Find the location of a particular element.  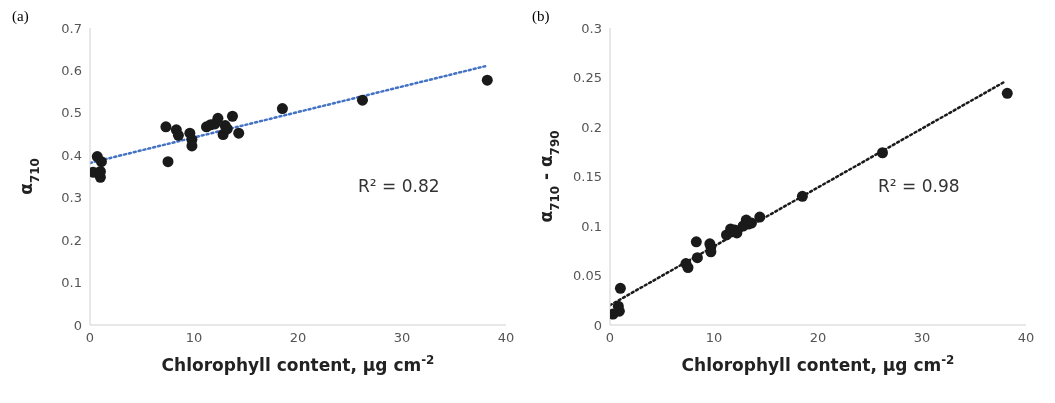

y-tick-label: 0.7 is located at coordinates (71, 28).